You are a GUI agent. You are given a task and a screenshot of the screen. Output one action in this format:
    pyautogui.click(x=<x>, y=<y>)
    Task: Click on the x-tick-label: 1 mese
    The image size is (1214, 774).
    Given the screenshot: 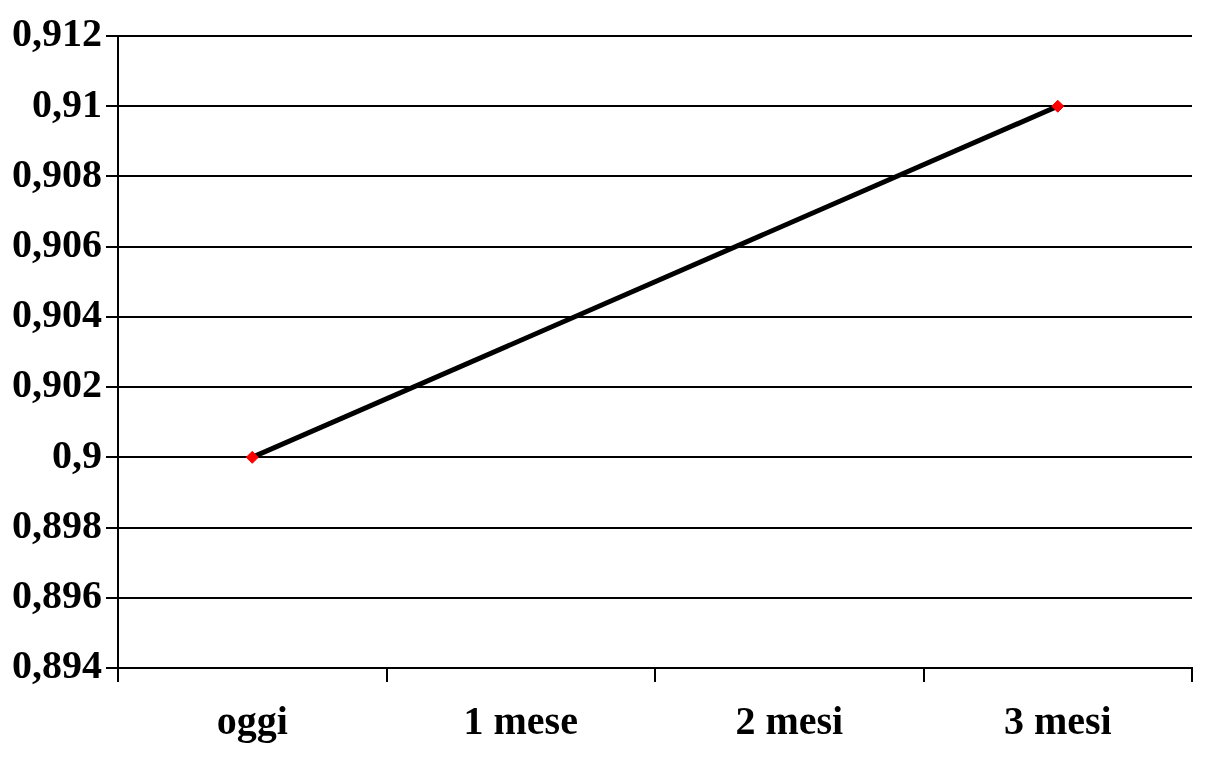 What is the action you would take?
    pyautogui.click(x=520, y=721)
    